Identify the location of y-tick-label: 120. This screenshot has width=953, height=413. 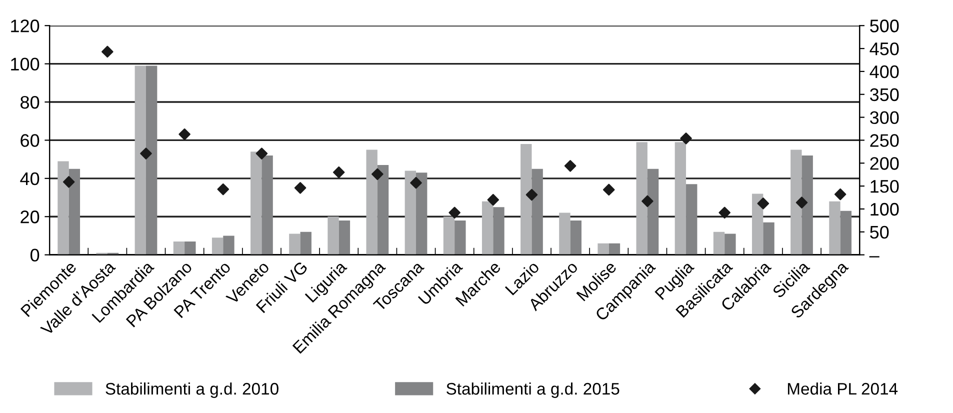
(25, 26).